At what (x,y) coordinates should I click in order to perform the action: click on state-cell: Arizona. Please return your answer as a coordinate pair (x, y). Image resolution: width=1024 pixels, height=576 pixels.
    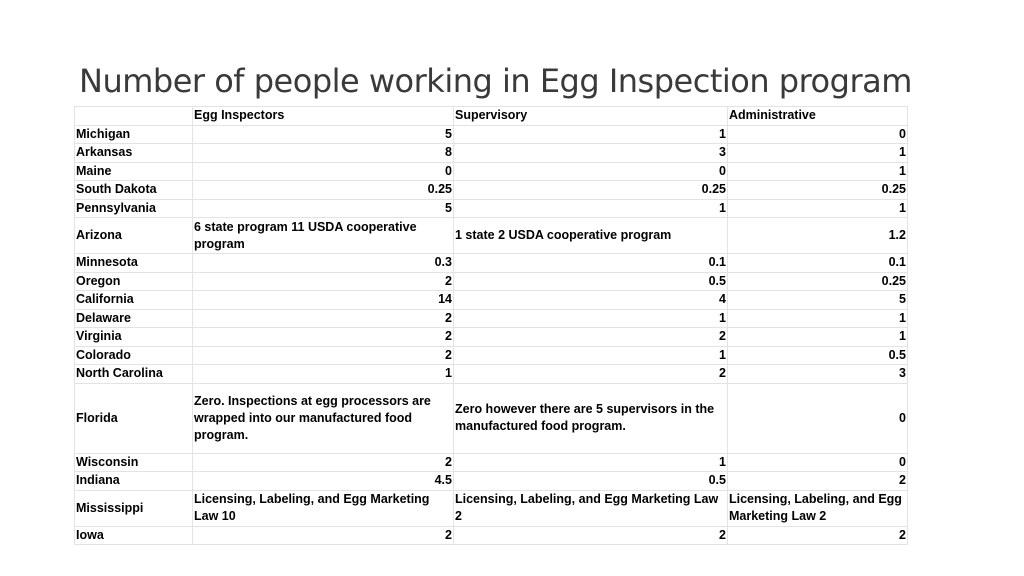
    Looking at the image, I should click on (133, 235).